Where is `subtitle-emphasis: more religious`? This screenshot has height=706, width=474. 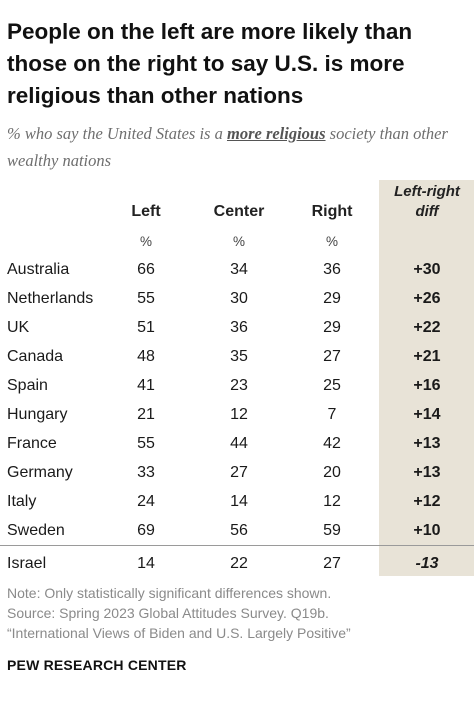
subtitle-emphasis: more religious is located at coordinates (276, 133).